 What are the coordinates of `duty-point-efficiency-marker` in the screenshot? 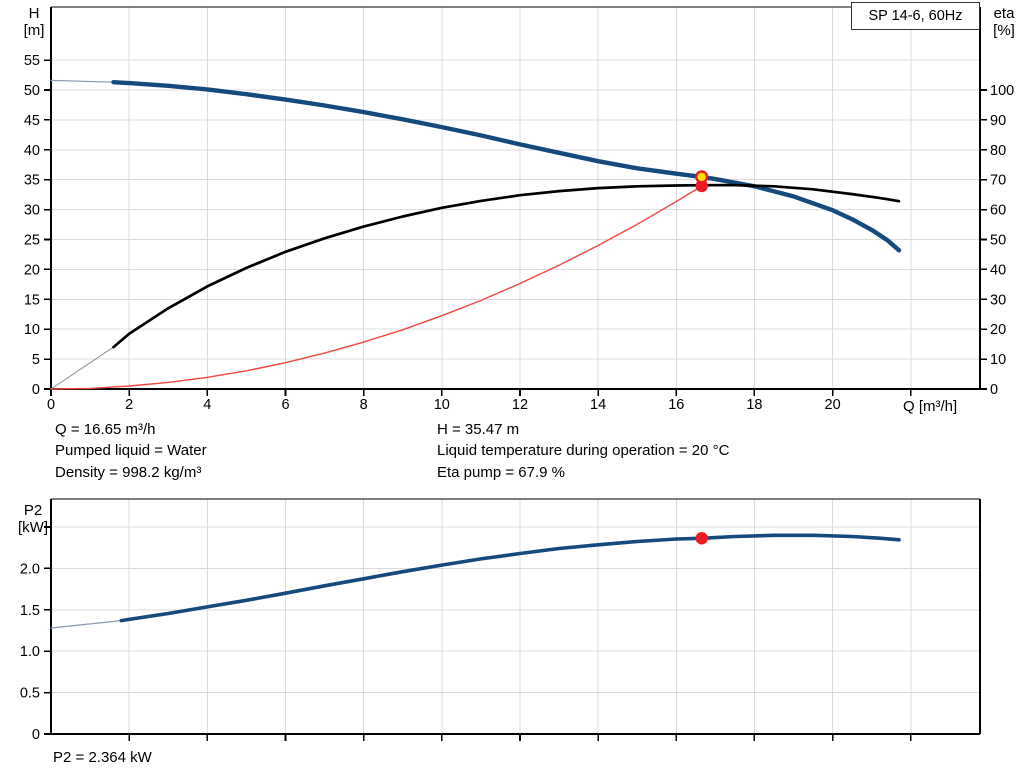 It's located at (701, 186).